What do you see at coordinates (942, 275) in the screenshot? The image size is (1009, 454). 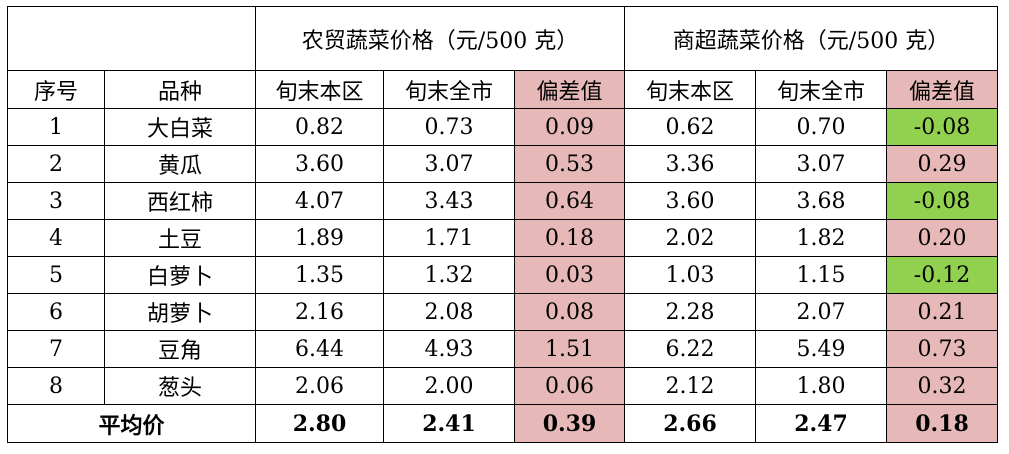 I see `super-diff: -0.12` at bounding box center [942, 275].